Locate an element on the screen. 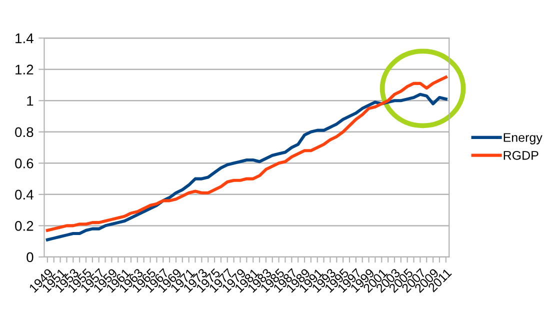  y-tick-label: 1.4 is located at coordinates (25, 39).